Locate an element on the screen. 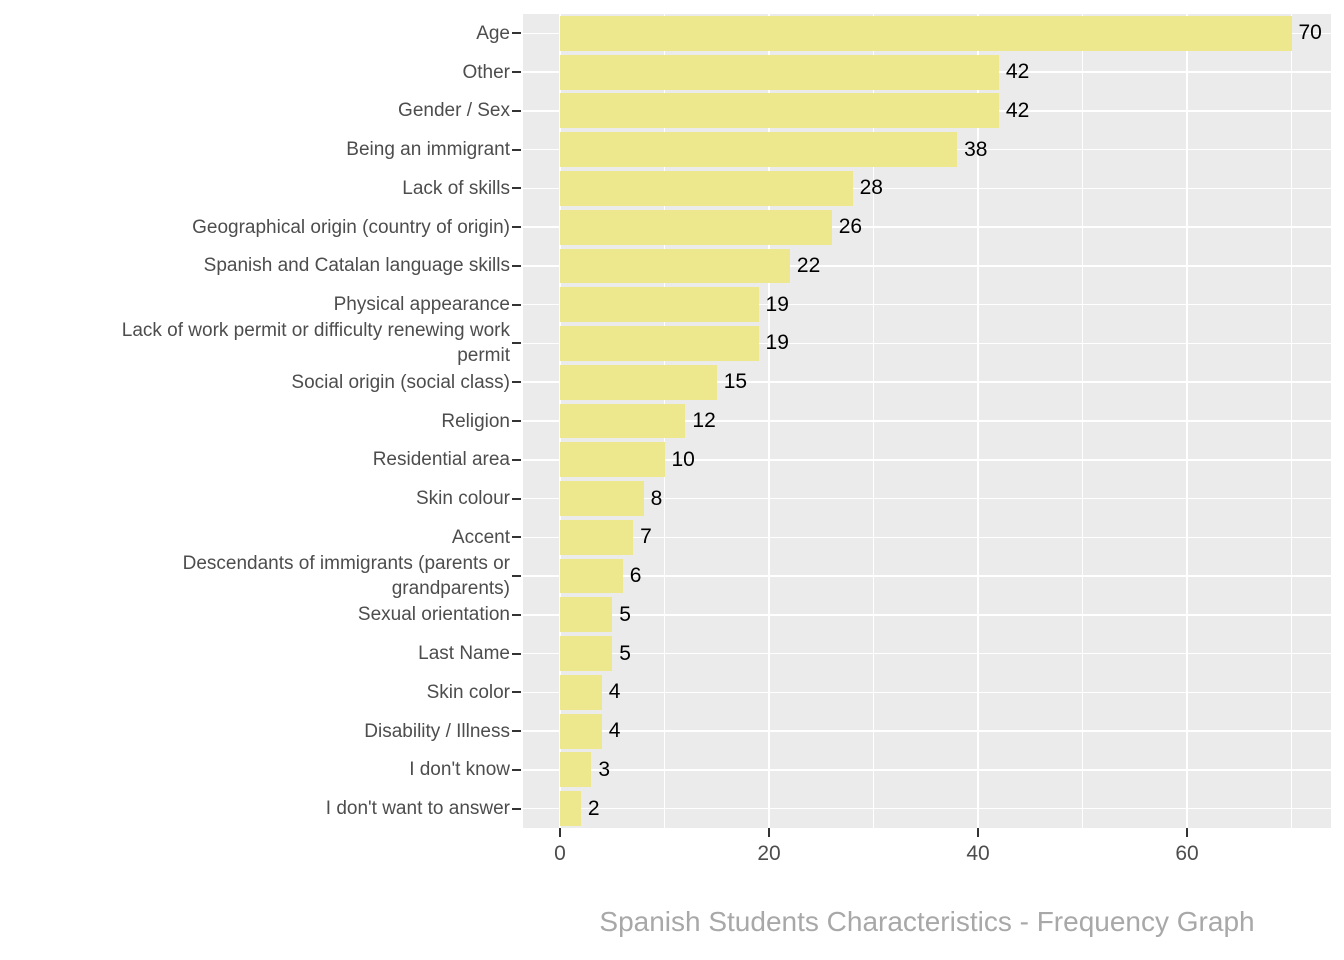 This screenshot has height=960, width=1344. bar-value-label: 6 is located at coordinates (635, 576).